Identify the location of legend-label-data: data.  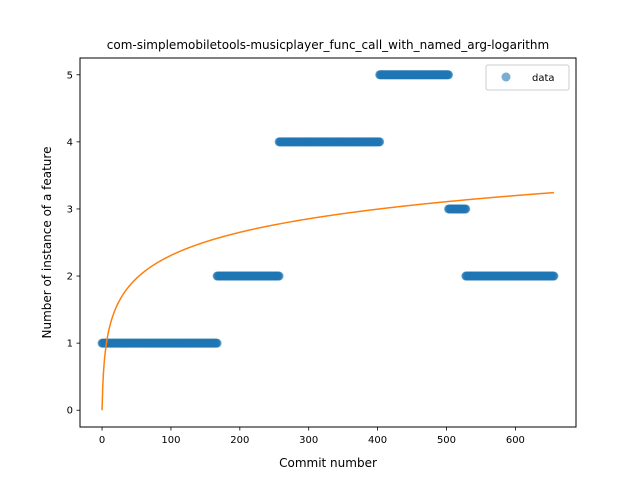
(543, 78).